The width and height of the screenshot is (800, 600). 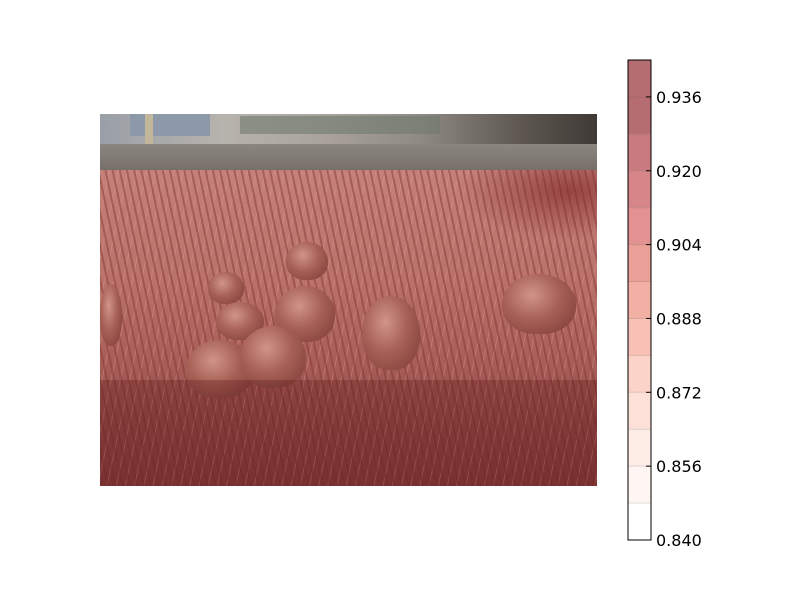 I want to click on photo-shadow, so click(x=527, y=205).